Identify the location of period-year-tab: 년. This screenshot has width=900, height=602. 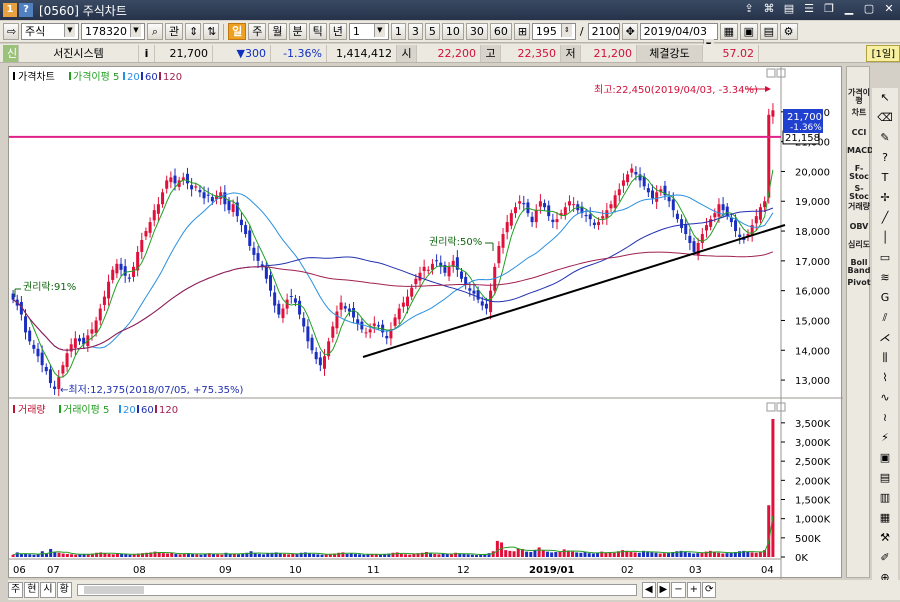
(337, 31).